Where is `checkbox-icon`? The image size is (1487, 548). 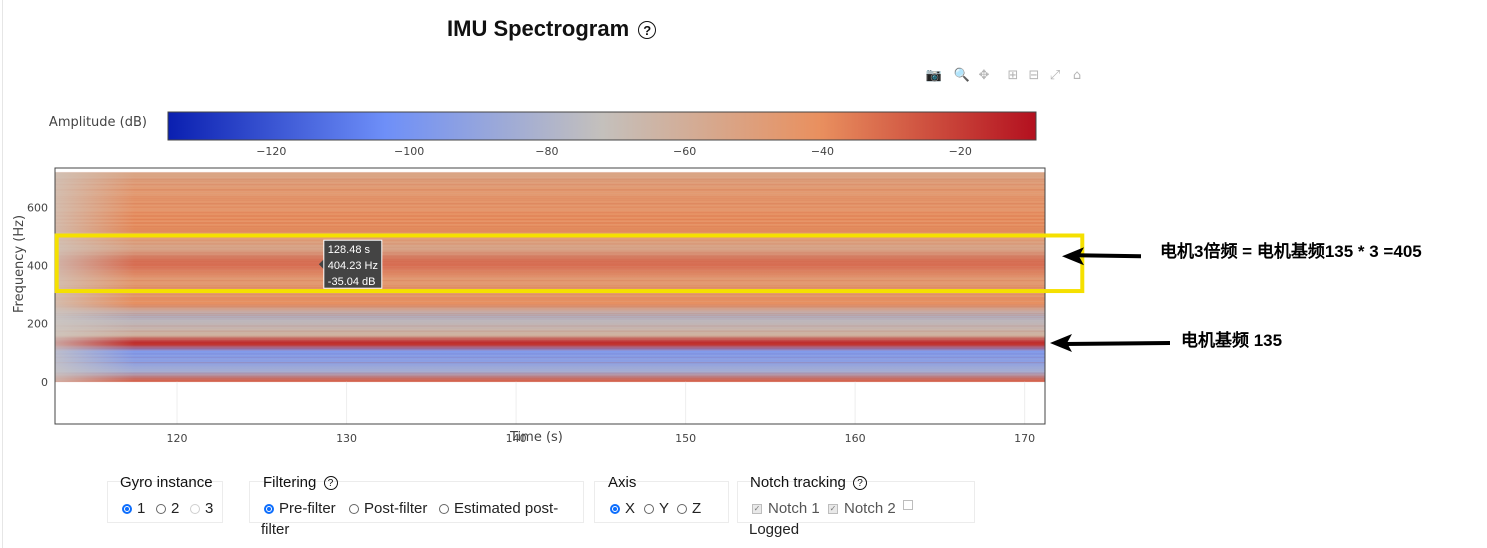 checkbox-icon is located at coordinates (908, 505).